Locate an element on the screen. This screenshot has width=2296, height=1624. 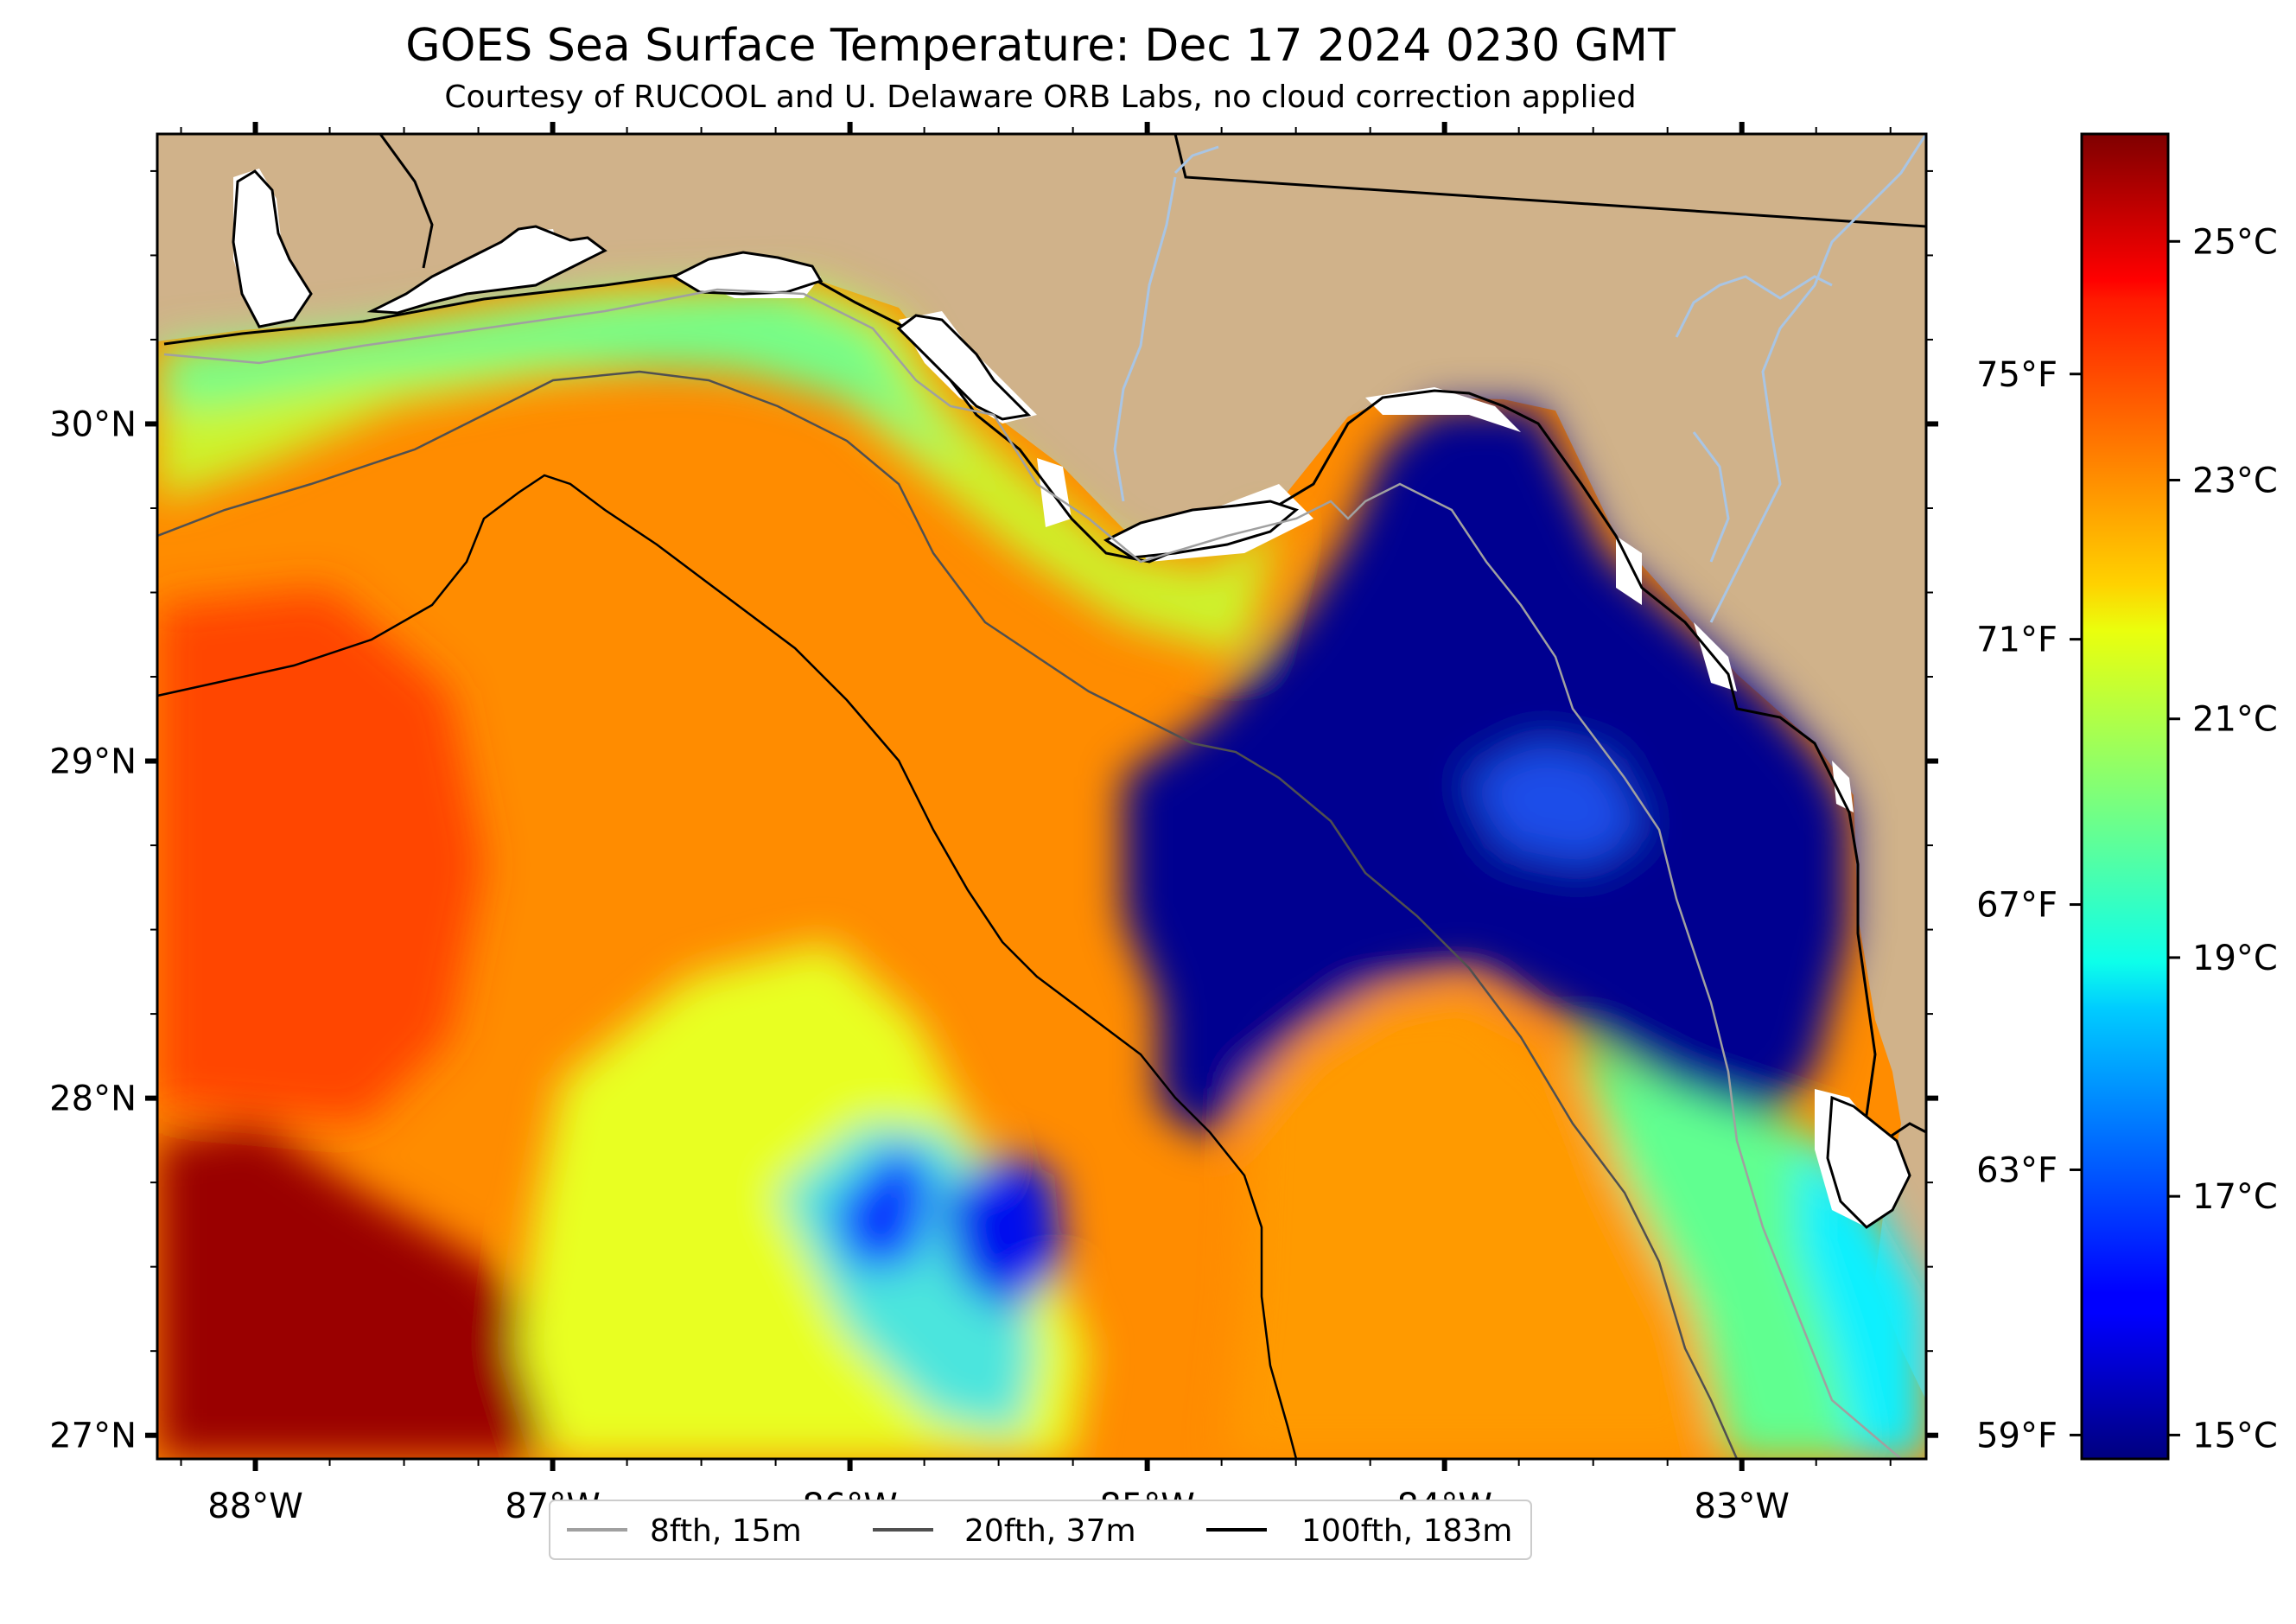
sst-warm-southeast is located at coordinates (1469, 1226).